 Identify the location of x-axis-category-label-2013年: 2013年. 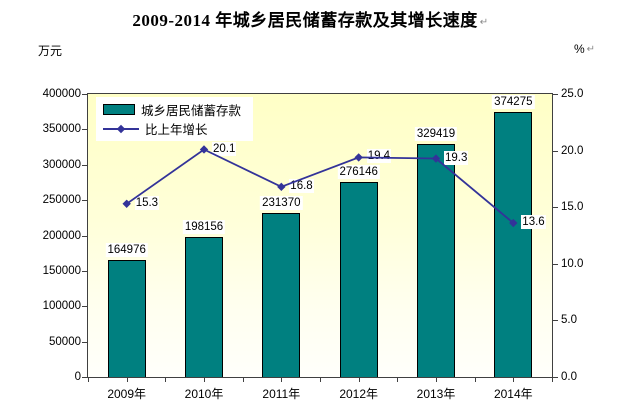
(436, 394).